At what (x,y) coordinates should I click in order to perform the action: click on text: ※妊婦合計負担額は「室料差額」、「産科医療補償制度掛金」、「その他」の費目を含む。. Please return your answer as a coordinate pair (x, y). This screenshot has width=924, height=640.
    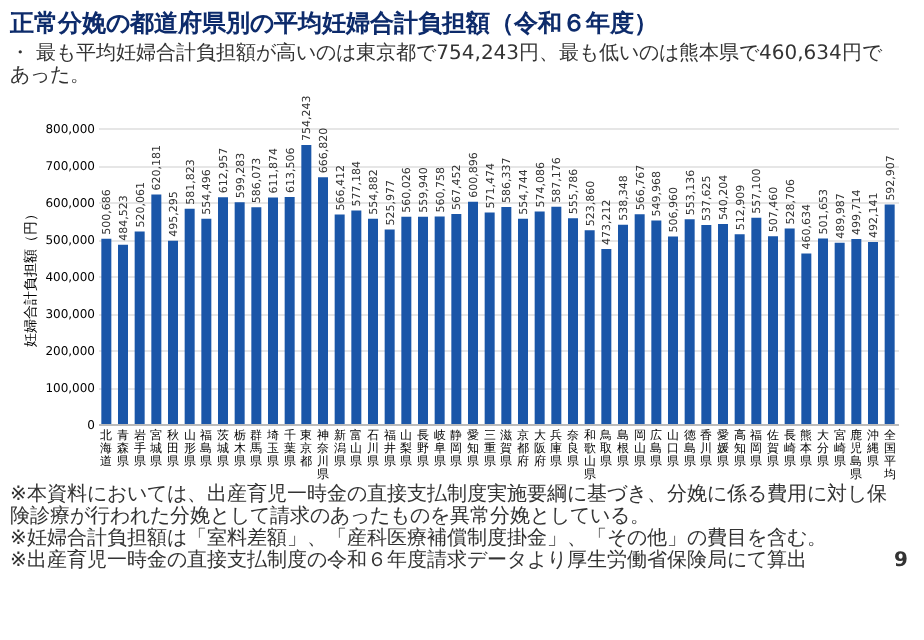
    Looking at the image, I should click on (418, 538).